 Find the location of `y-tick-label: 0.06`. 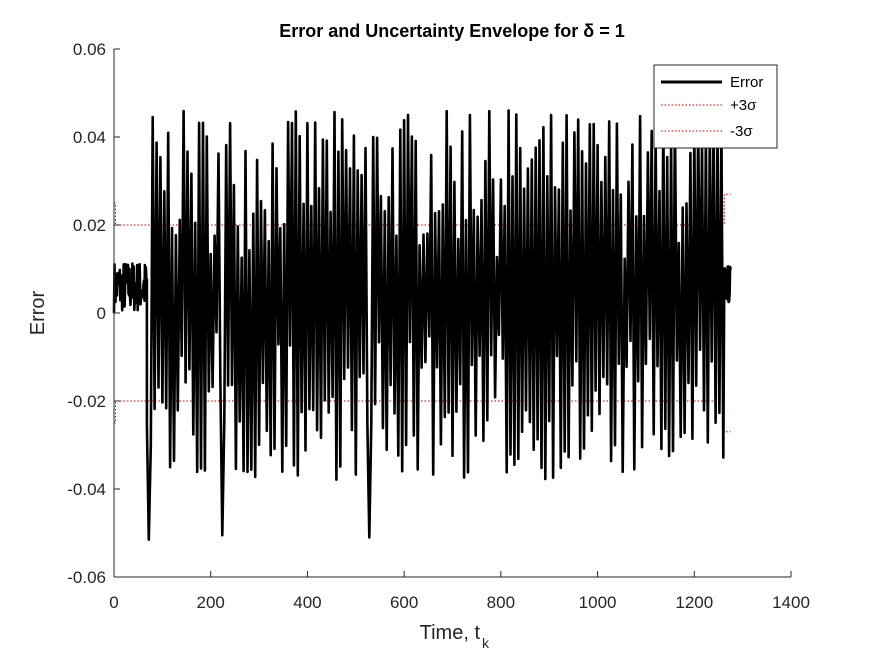

y-tick-label: 0.06 is located at coordinates (89, 49).